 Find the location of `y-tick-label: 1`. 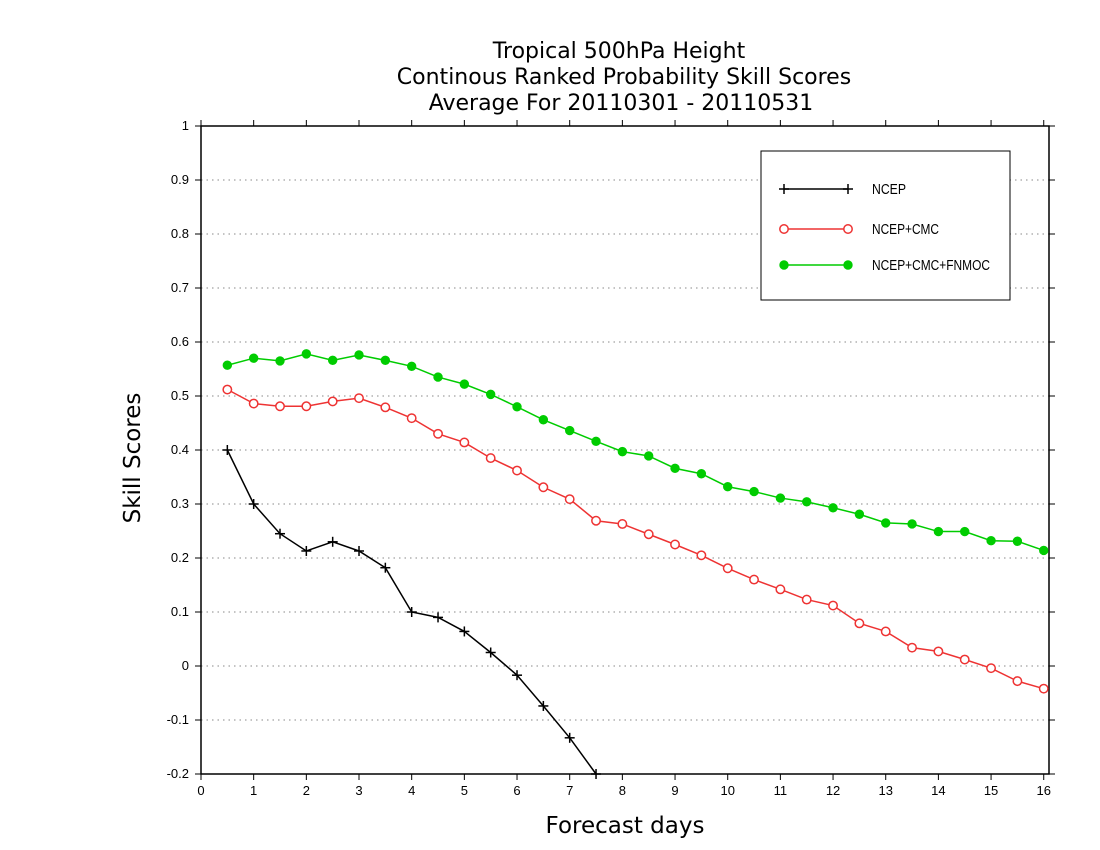

y-tick-label: 1 is located at coordinates (185, 125).